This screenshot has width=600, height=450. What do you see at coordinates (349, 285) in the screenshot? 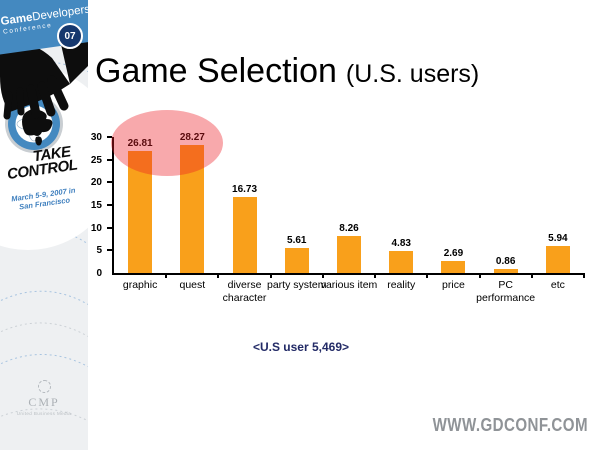
I see `x-tick-label-various-item: various item` at bounding box center [349, 285].